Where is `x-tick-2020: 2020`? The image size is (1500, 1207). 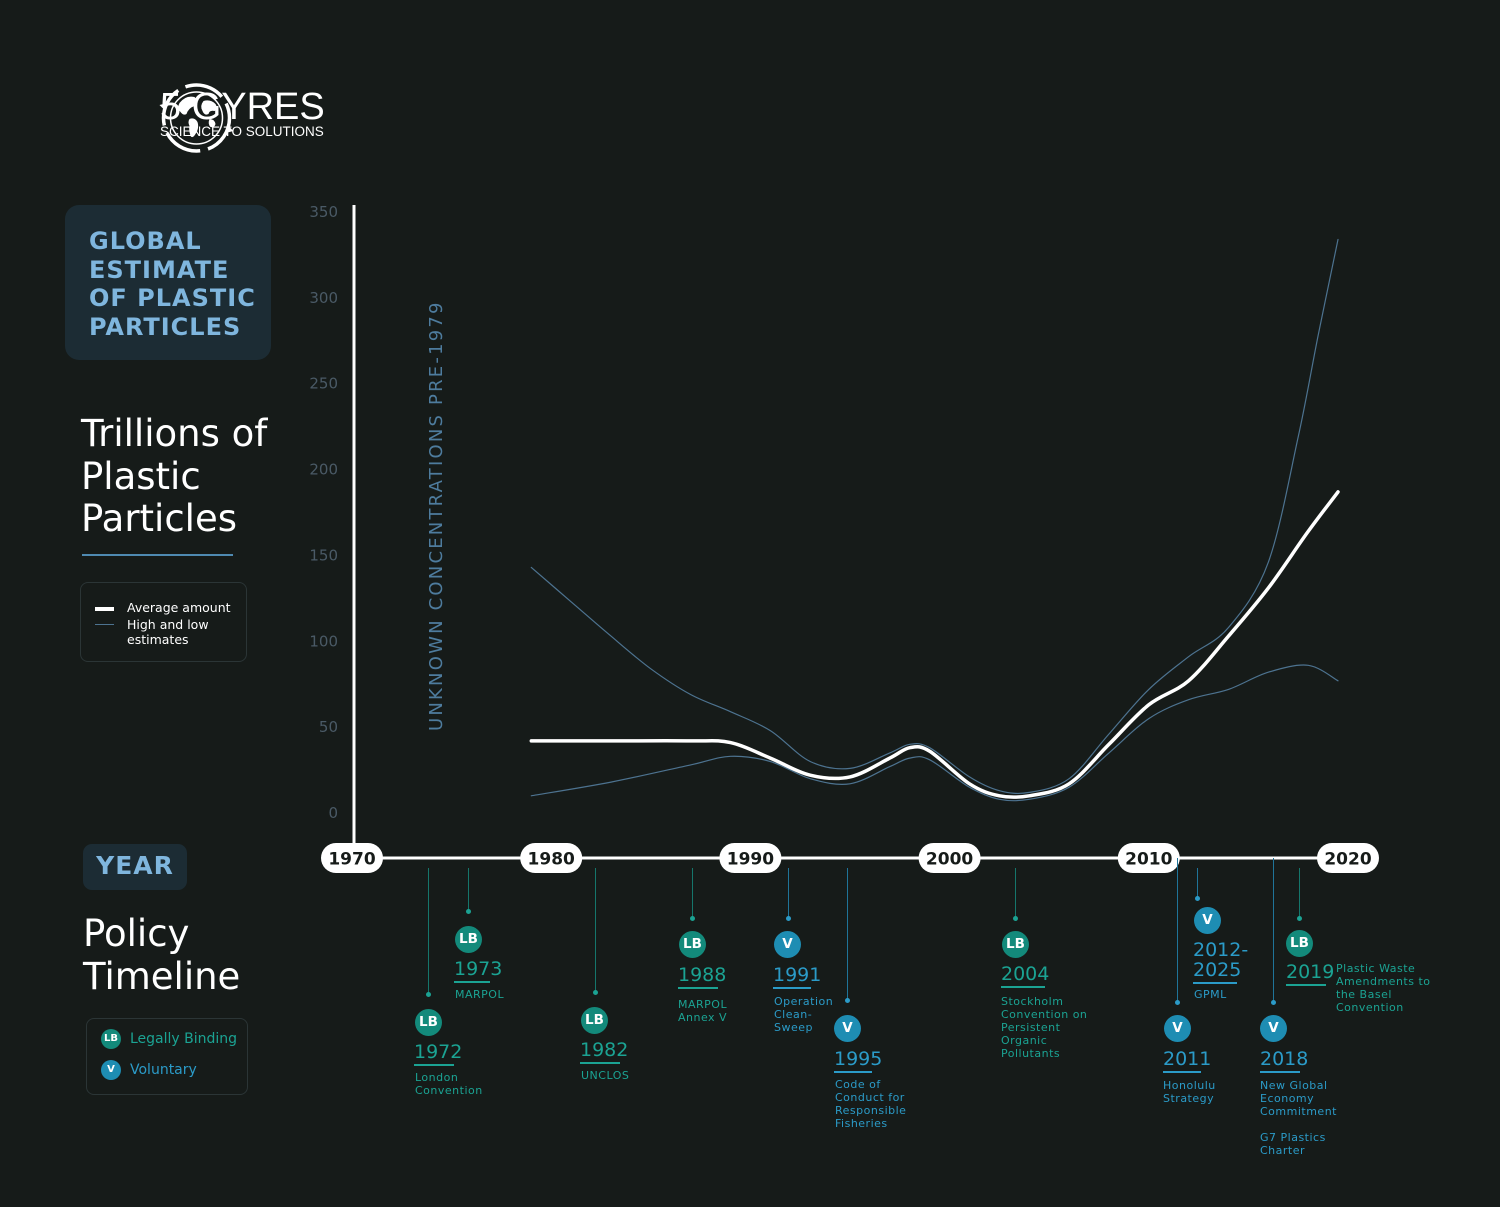 x-tick-2020: 2020 is located at coordinates (1348, 858).